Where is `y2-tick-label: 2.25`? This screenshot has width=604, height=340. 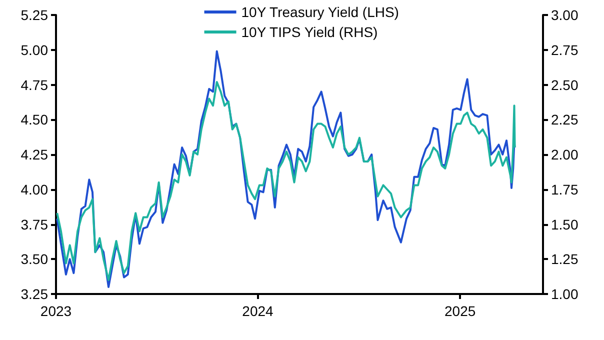 y2-tick-label: 2.25 is located at coordinates (564, 120).